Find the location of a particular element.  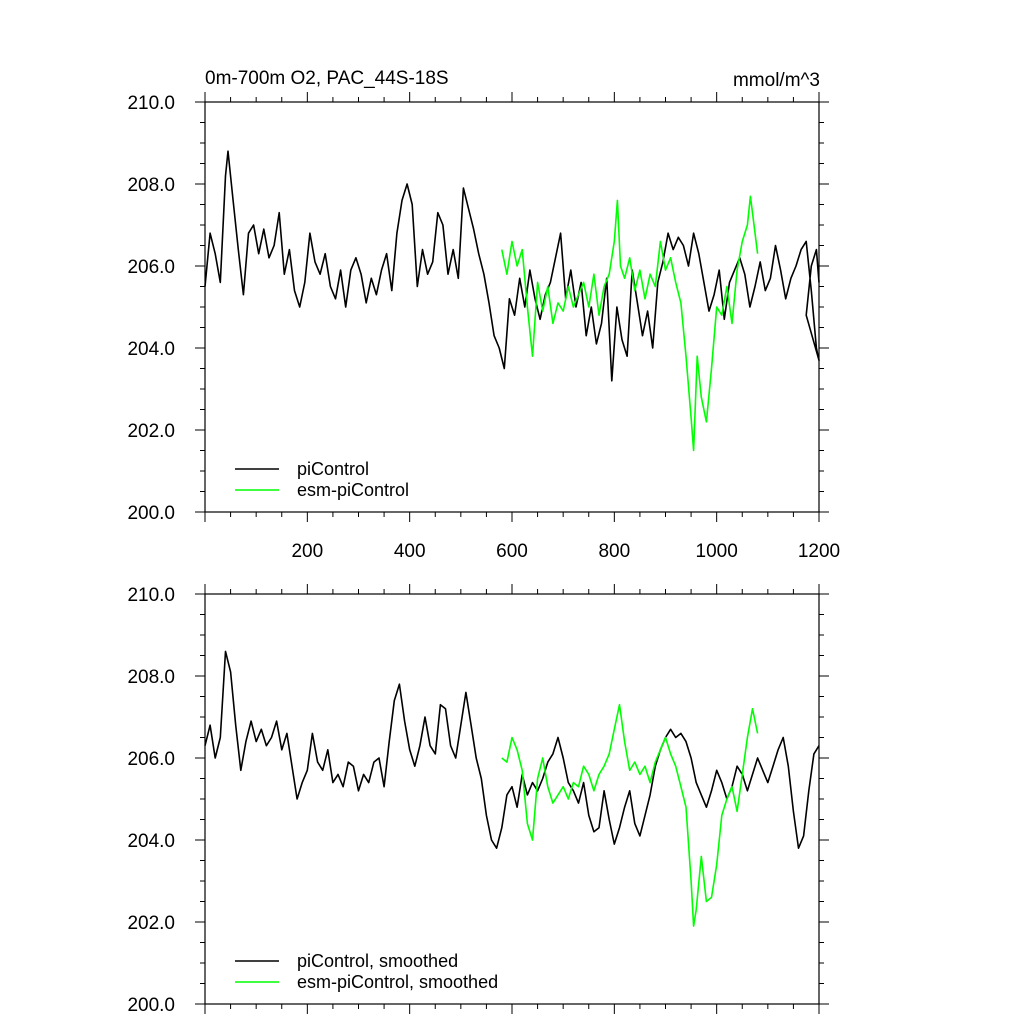

legend-label-esm-picontrol-smoothed: esm-piControl, smoothed is located at coordinates (397, 982).